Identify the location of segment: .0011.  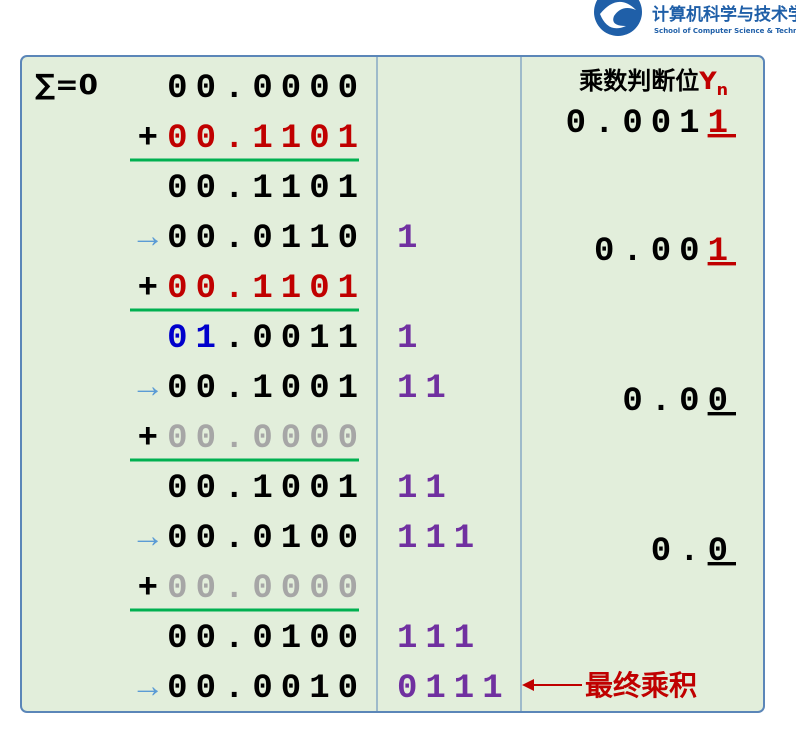
(295, 339).